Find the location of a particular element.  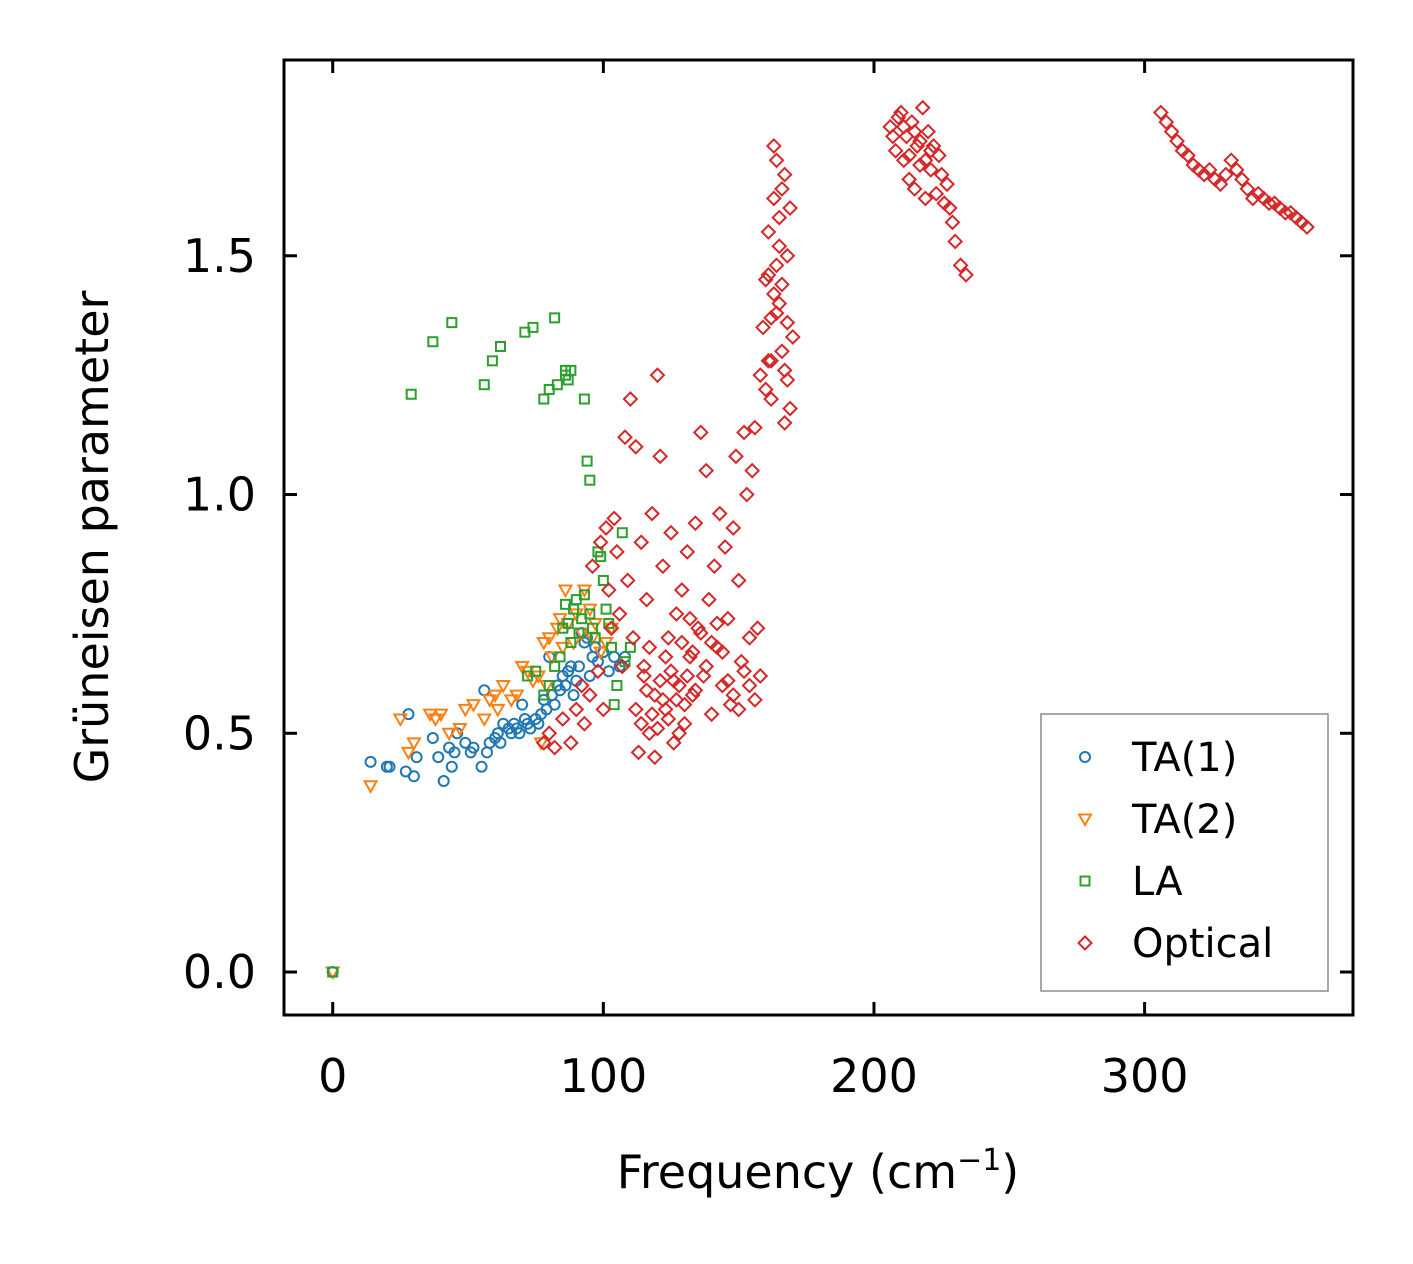

x-axis-title-superscript: −1 is located at coordinates (979, 1160).